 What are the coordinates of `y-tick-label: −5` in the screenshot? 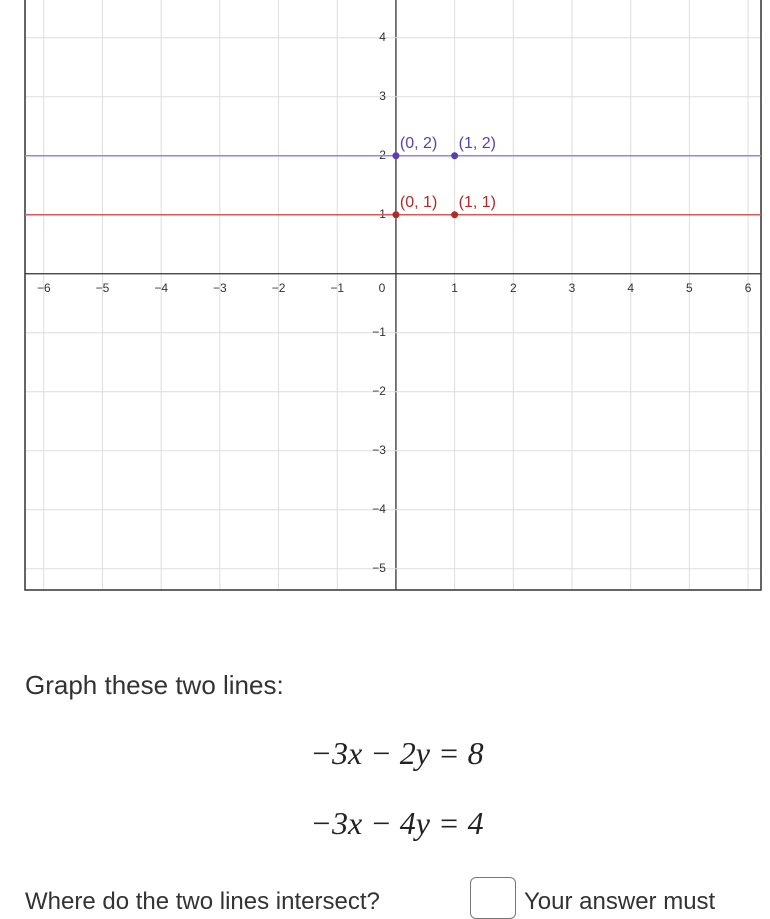 It's located at (379, 568).